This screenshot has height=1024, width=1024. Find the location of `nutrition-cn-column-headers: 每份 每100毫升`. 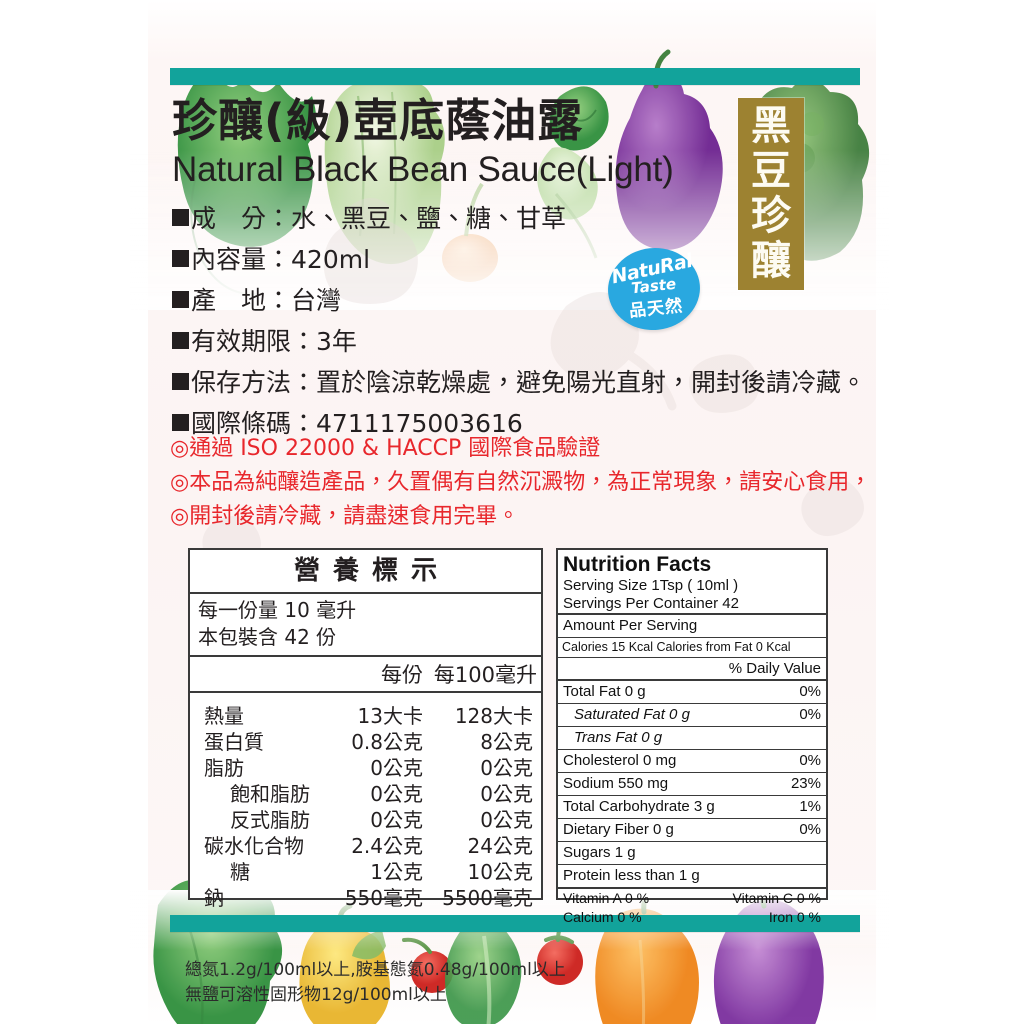

nutrition-cn-column-headers: 每份 每100毫升 is located at coordinates (365, 675).